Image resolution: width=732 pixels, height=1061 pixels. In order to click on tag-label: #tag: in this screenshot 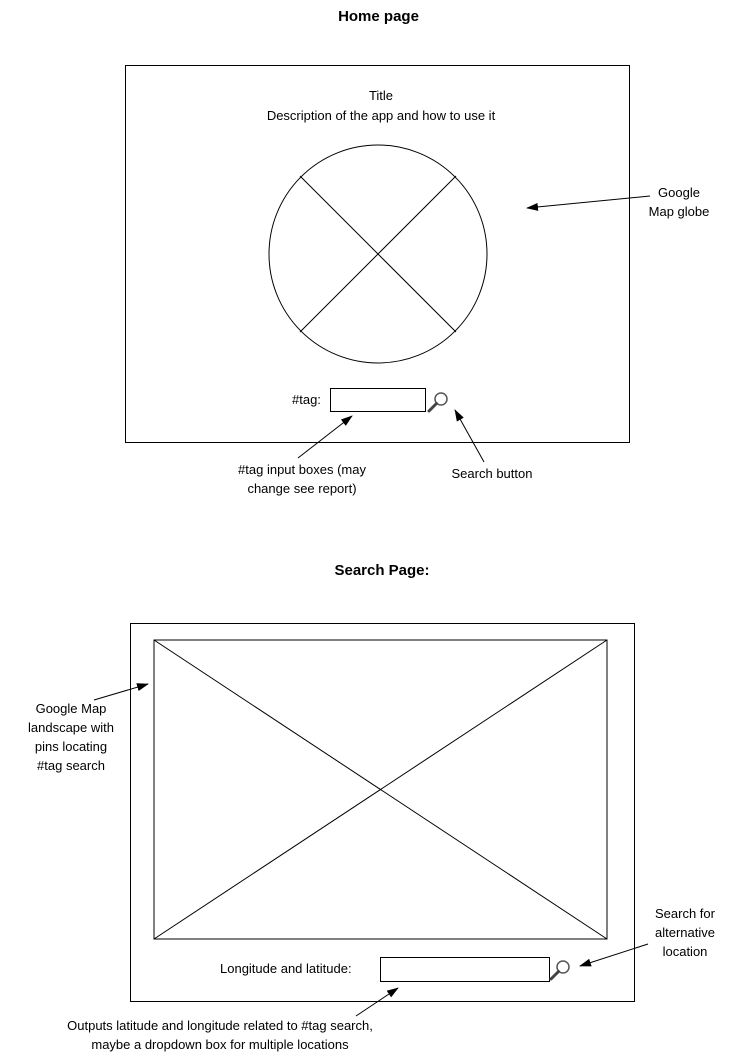, I will do `click(306, 399)`.